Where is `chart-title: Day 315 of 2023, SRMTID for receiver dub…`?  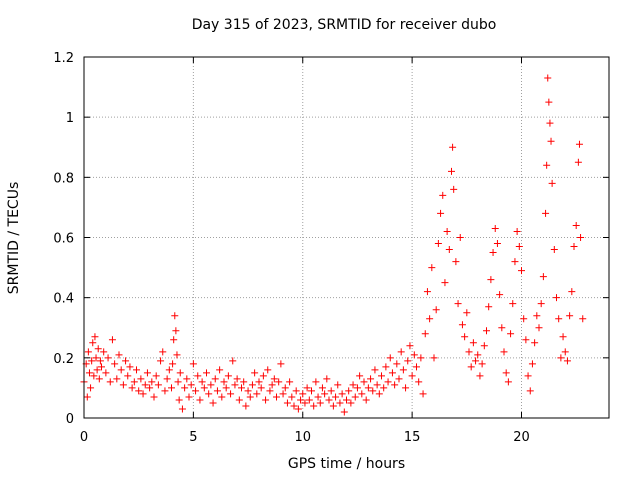
chart-title: Day 315 of 2023, SRMTID for receiver dub… is located at coordinates (344, 25).